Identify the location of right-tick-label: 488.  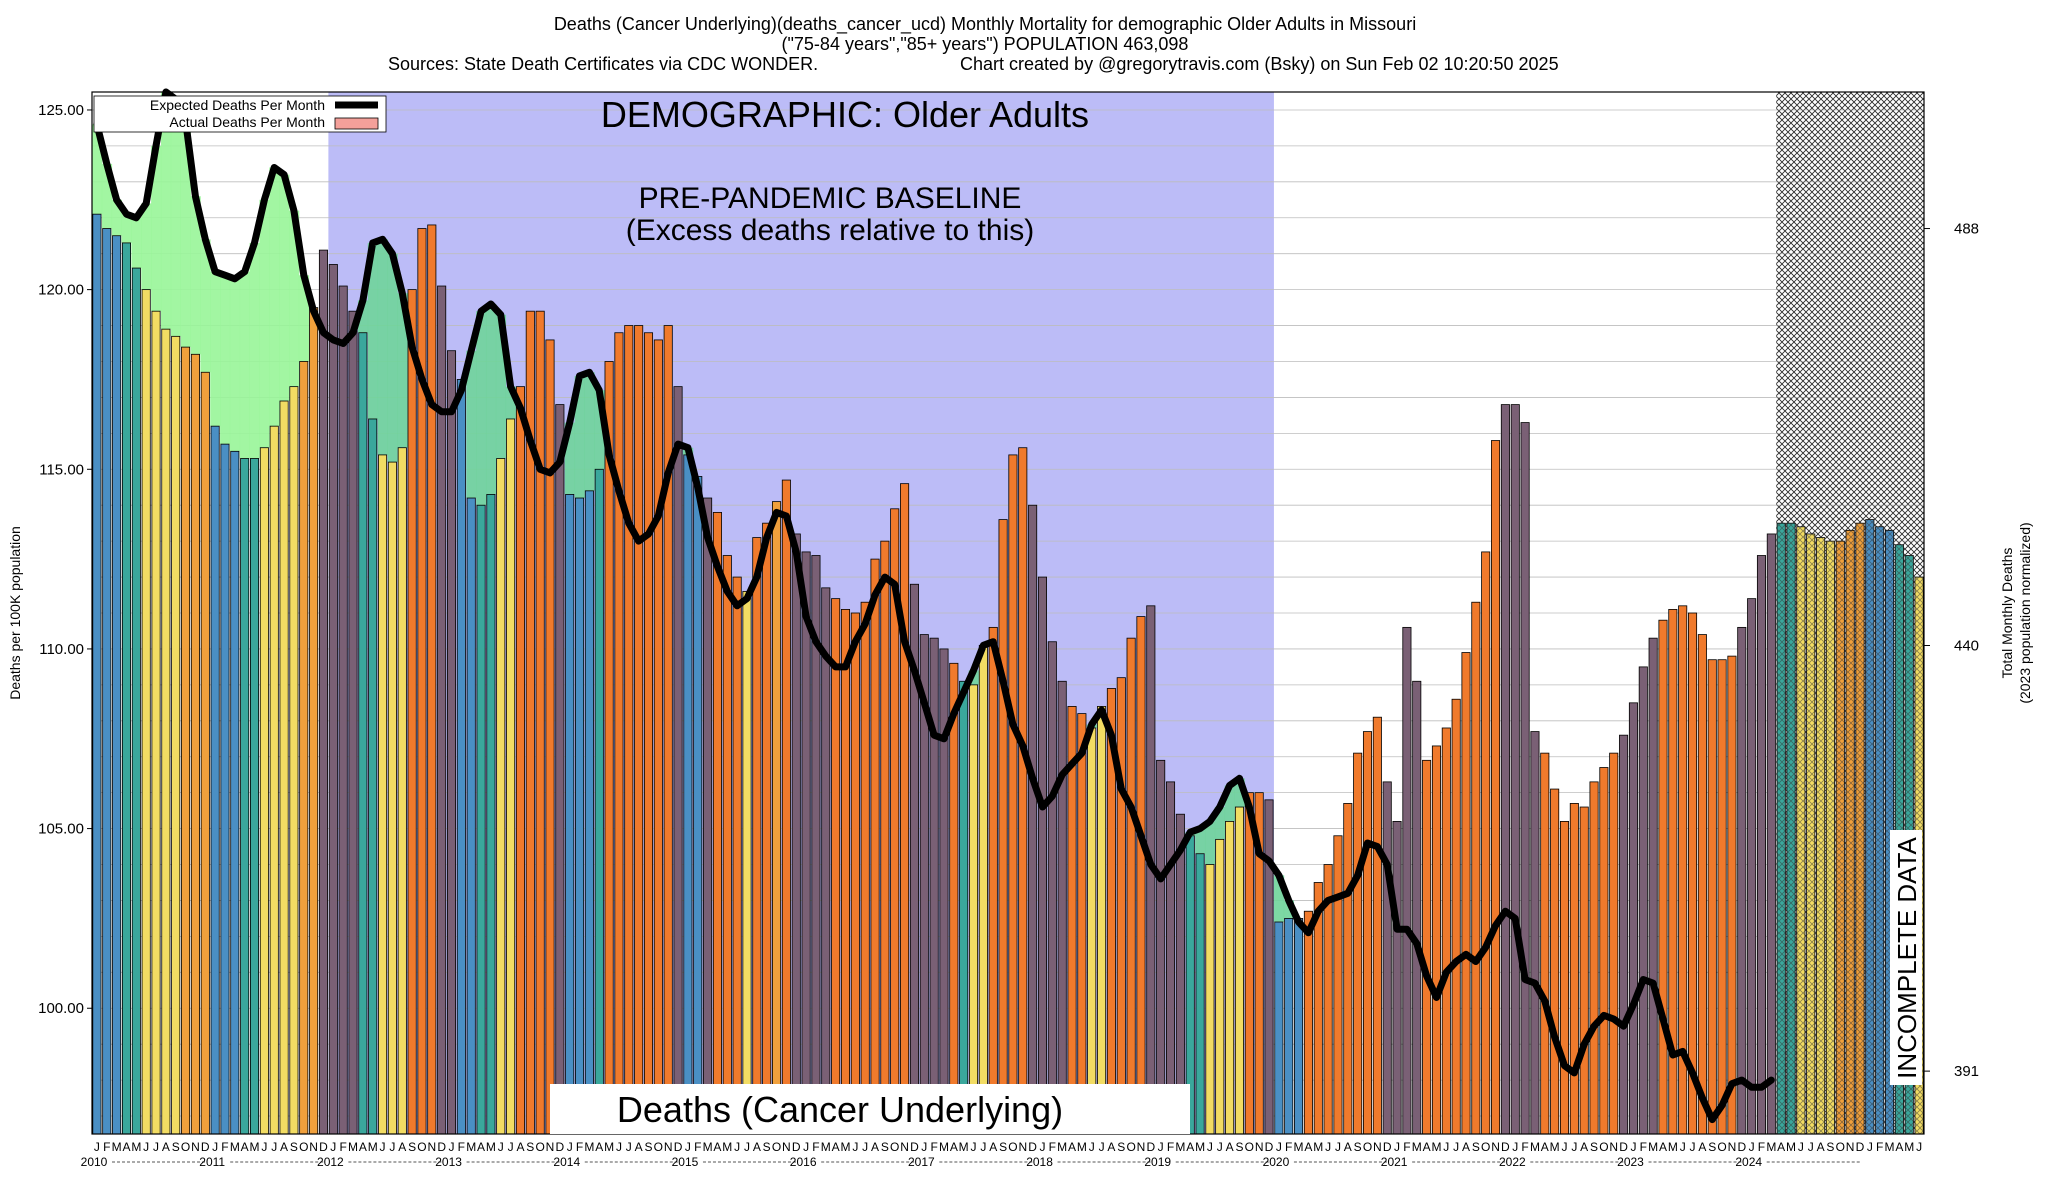
(1966, 229).